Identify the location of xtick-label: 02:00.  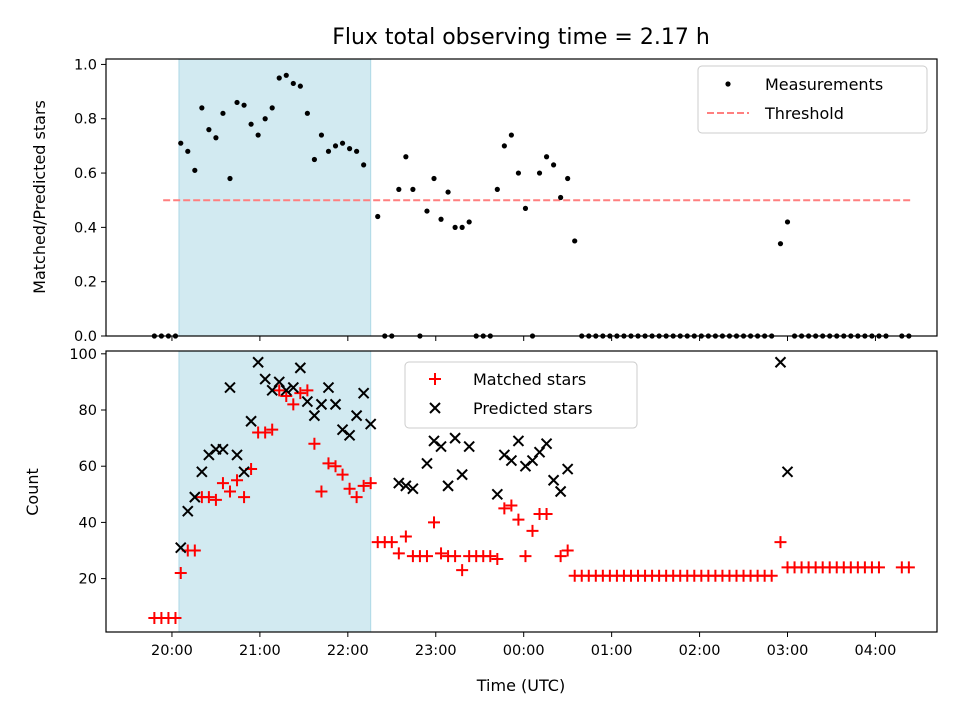
(700, 651).